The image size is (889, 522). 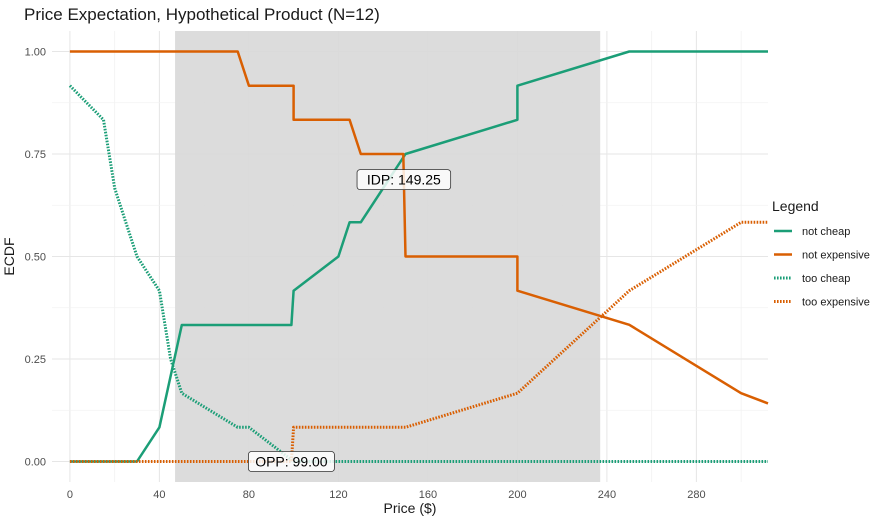 What do you see at coordinates (836, 256) in the screenshot?
I see `legend-label: not expensive` at bounding box center [836, 256].